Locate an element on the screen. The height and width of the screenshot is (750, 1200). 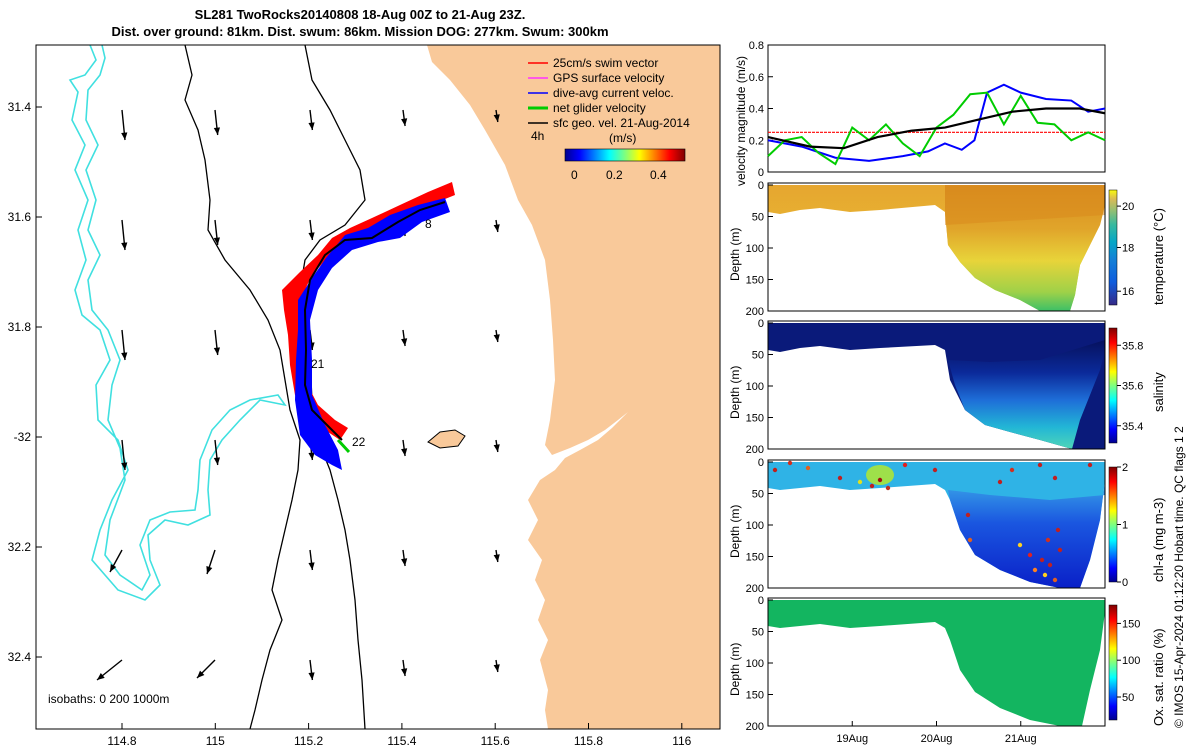
colorbar-tick-label: 35.6 is located at coordinates (1132, 387).